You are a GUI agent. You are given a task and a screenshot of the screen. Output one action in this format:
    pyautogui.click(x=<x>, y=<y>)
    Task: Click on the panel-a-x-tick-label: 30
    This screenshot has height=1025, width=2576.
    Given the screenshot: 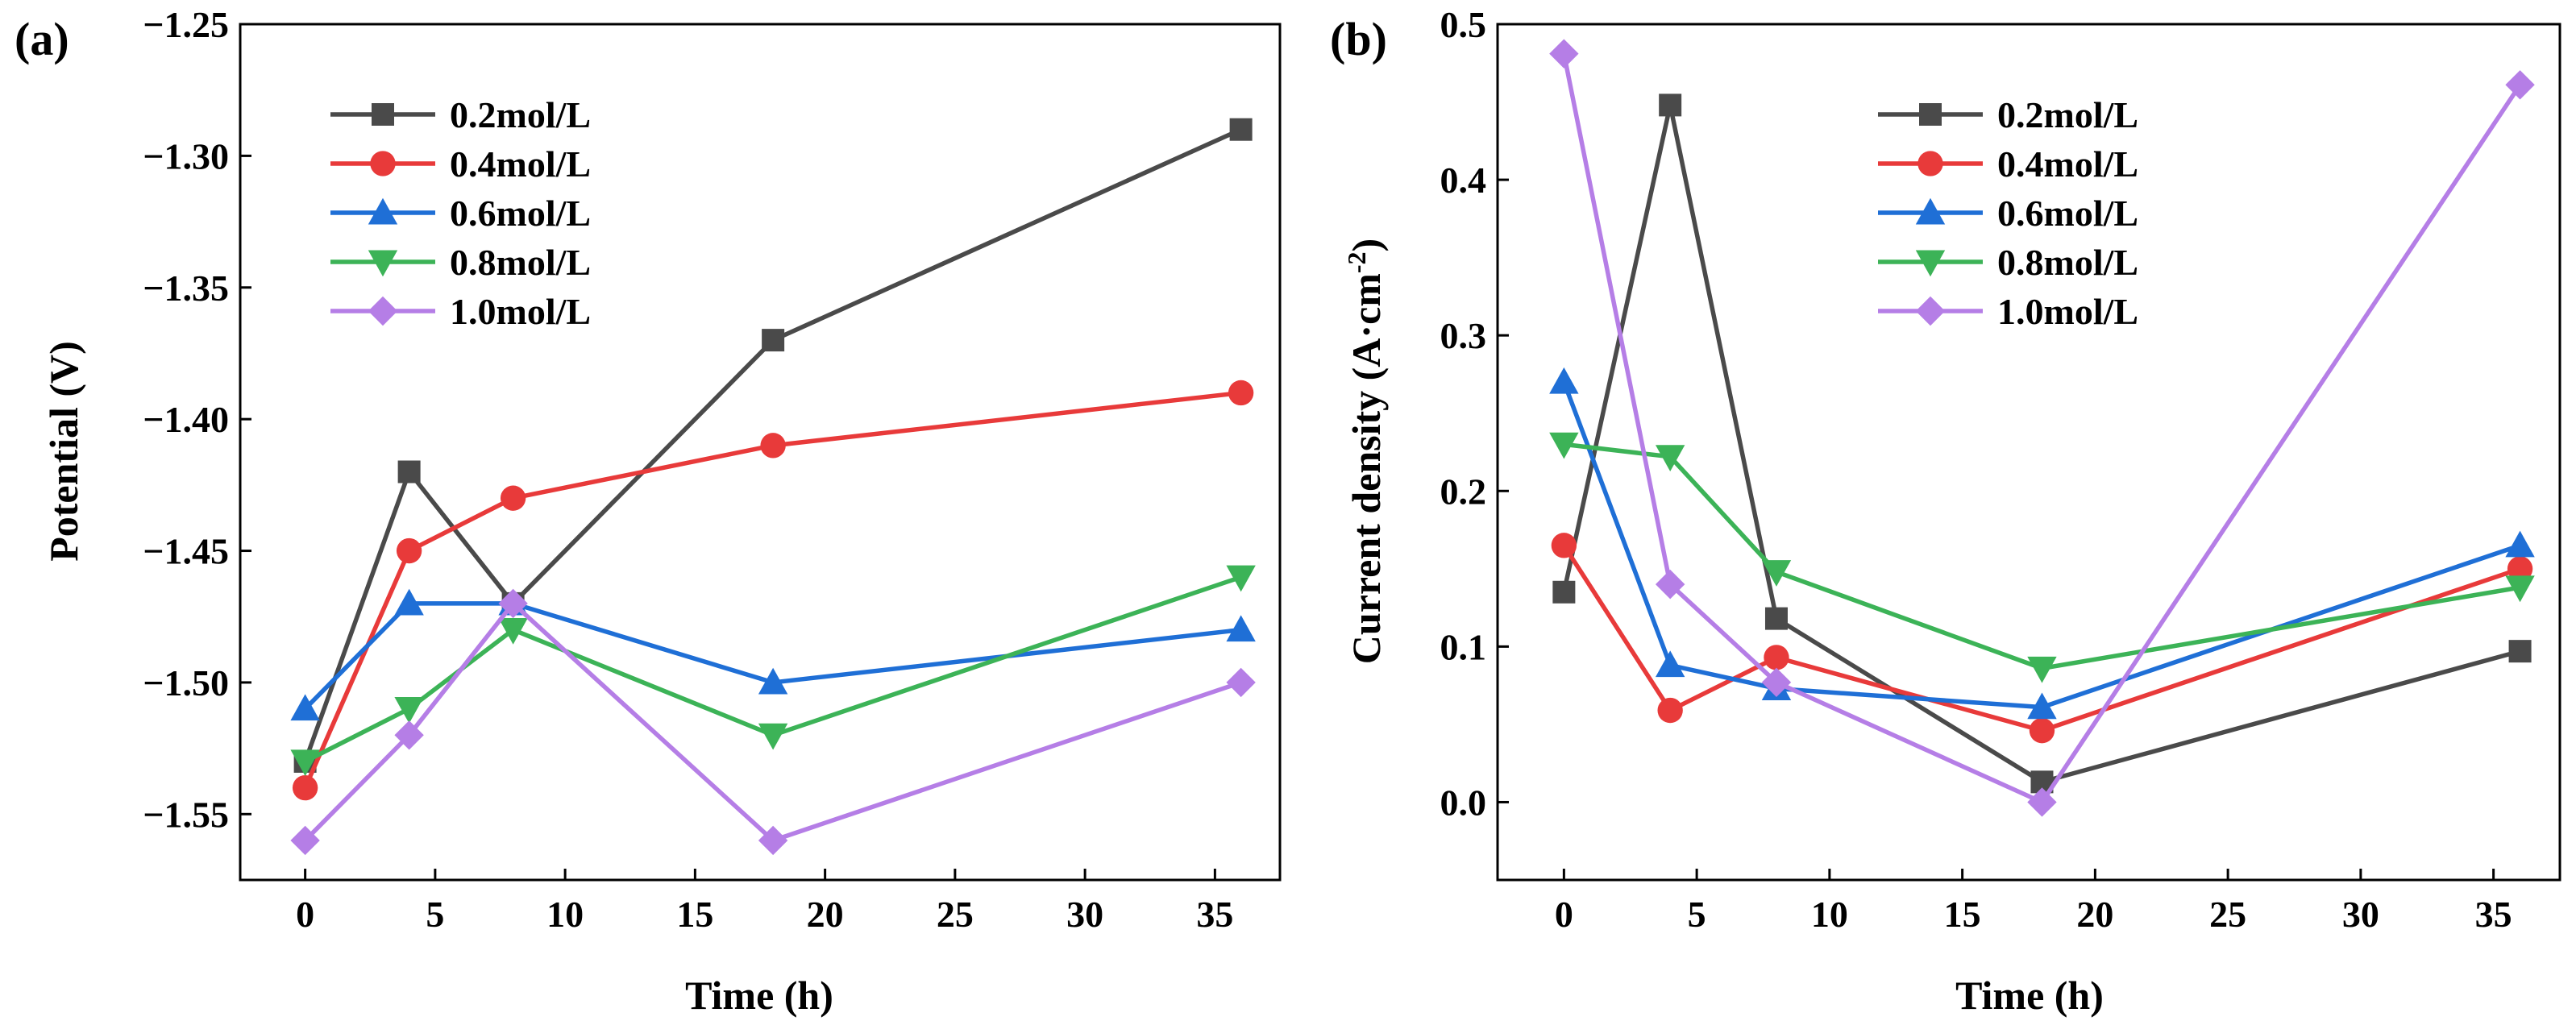 What is the action you would take?
    pyautogui.click(x=1084, y=914)
    